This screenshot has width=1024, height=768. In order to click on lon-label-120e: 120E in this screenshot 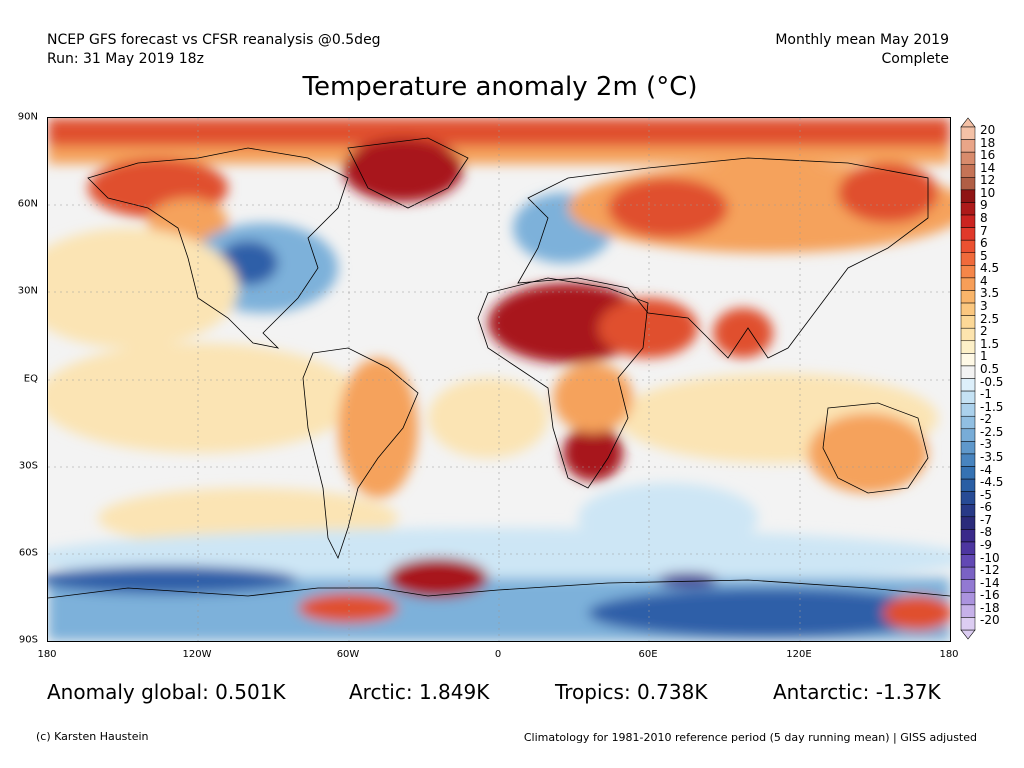, I will do `click(799, 654)`.